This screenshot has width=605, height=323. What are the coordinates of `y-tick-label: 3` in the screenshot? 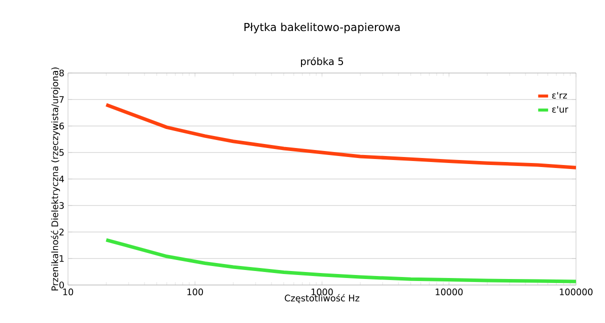 It's located at (61, 205).